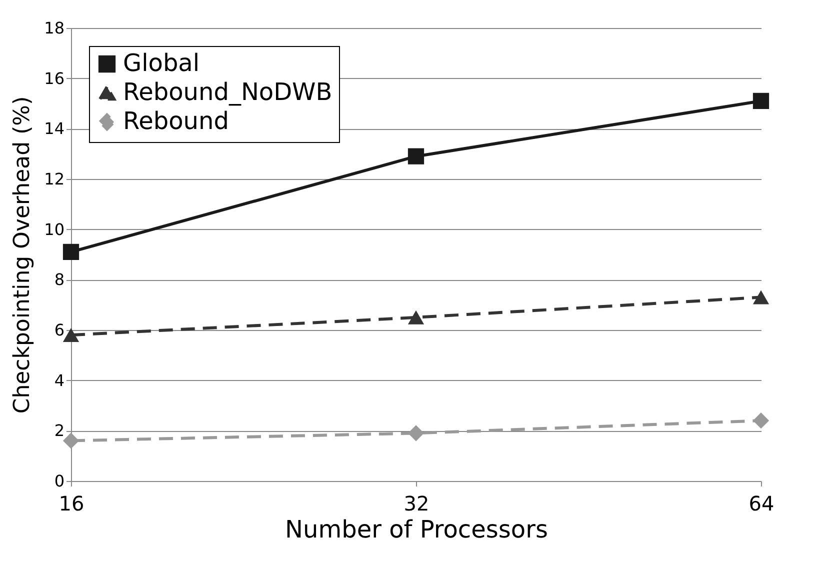 This screenshot has width=822, height=577. What do you see at coordinates (417, 504) in the screenshot?
I see `x-tick-label: 32` at bounding box center [417, 504].